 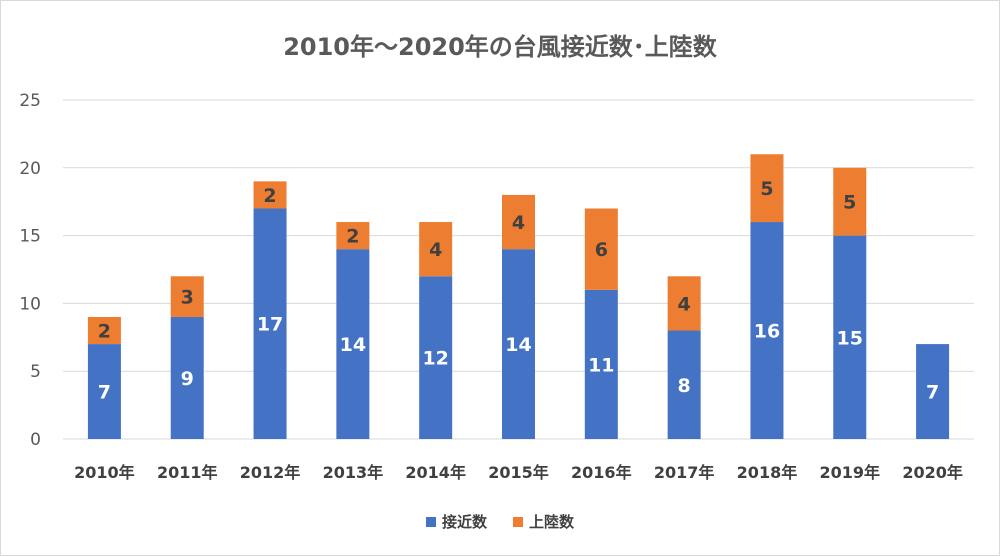 I want to click on data-label: 15, so click(x=850, y=338).